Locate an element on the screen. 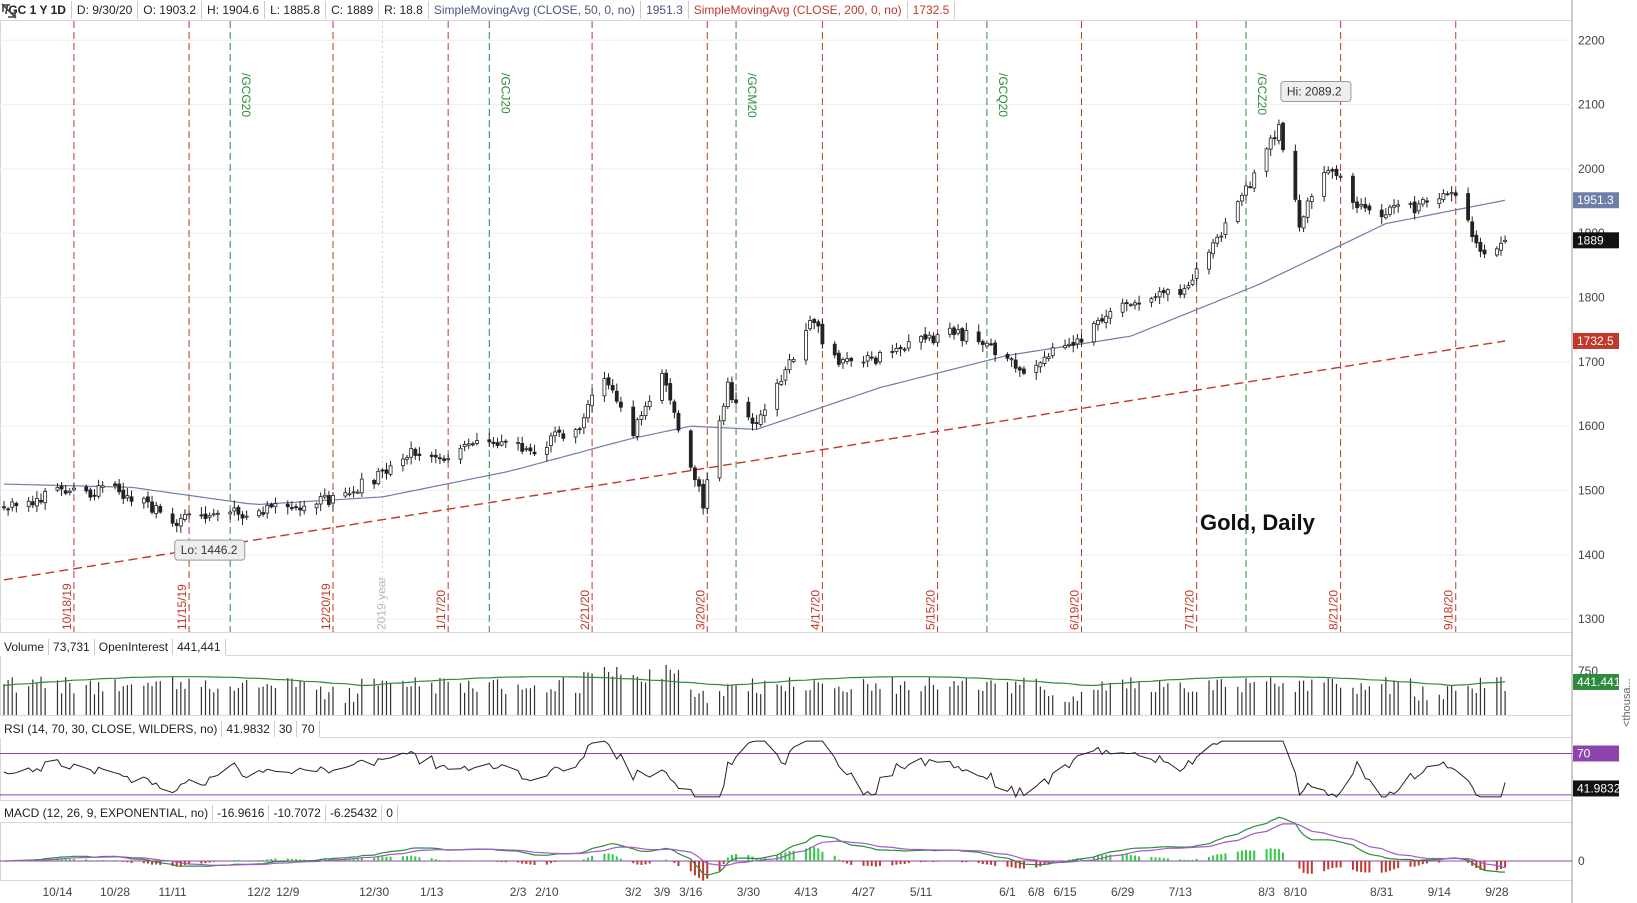 The width and height of the screenshot is (1637, 903). rsi-study-label: RSI (14, 70, 30, CLOSE, WILDERS, no) is located at coordinates (111, 729).